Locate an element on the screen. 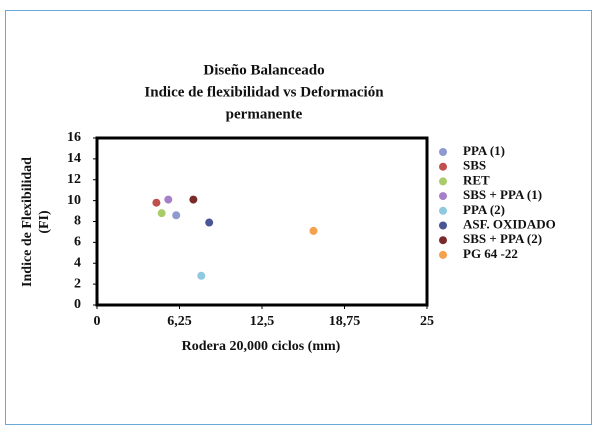 This screenshot has width=597, height=435. y-tick-label: 16 is located at coordinates (74, 137).